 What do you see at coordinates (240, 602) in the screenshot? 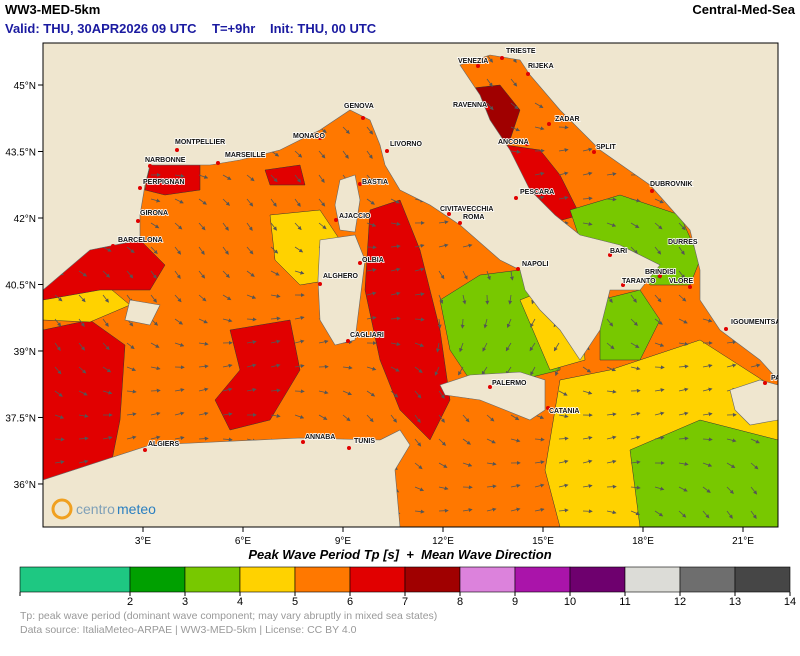
I see `colorbar-tick-label: 4` at bounding box center [240, 602].